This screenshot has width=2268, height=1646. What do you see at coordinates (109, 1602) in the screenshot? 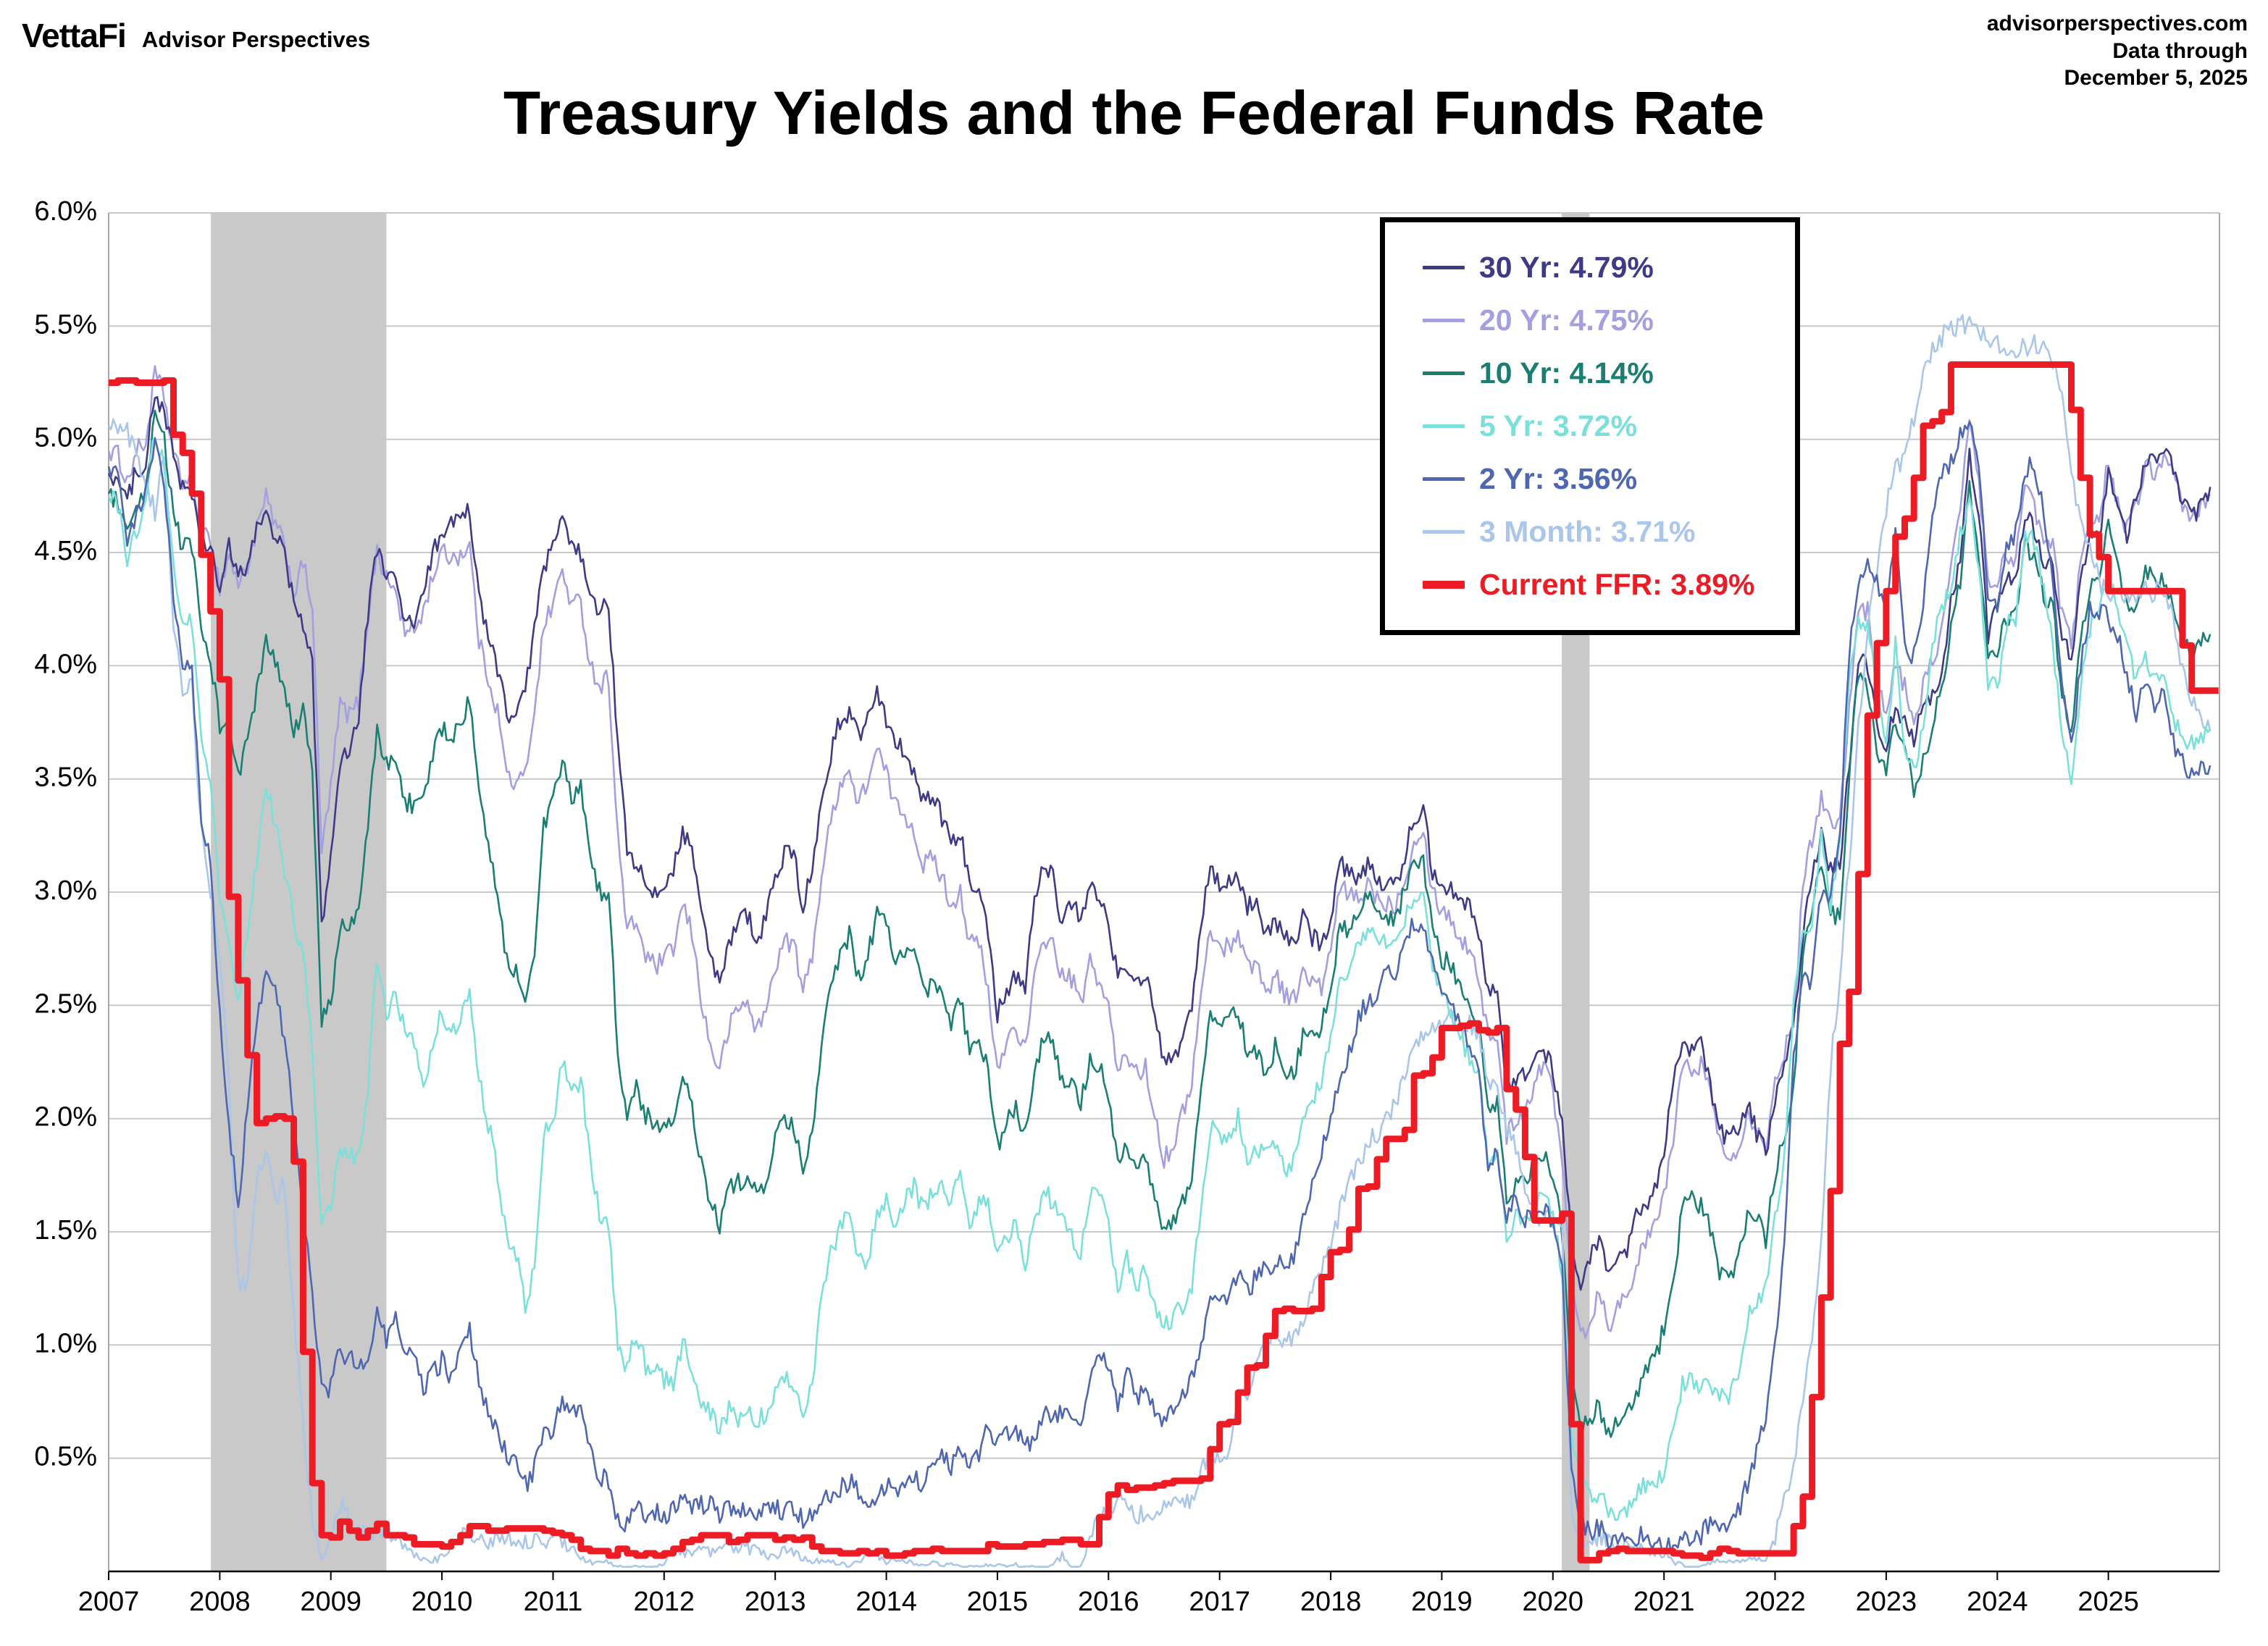
I see `svg-text: 2007` at bounding box center [109, 1602].